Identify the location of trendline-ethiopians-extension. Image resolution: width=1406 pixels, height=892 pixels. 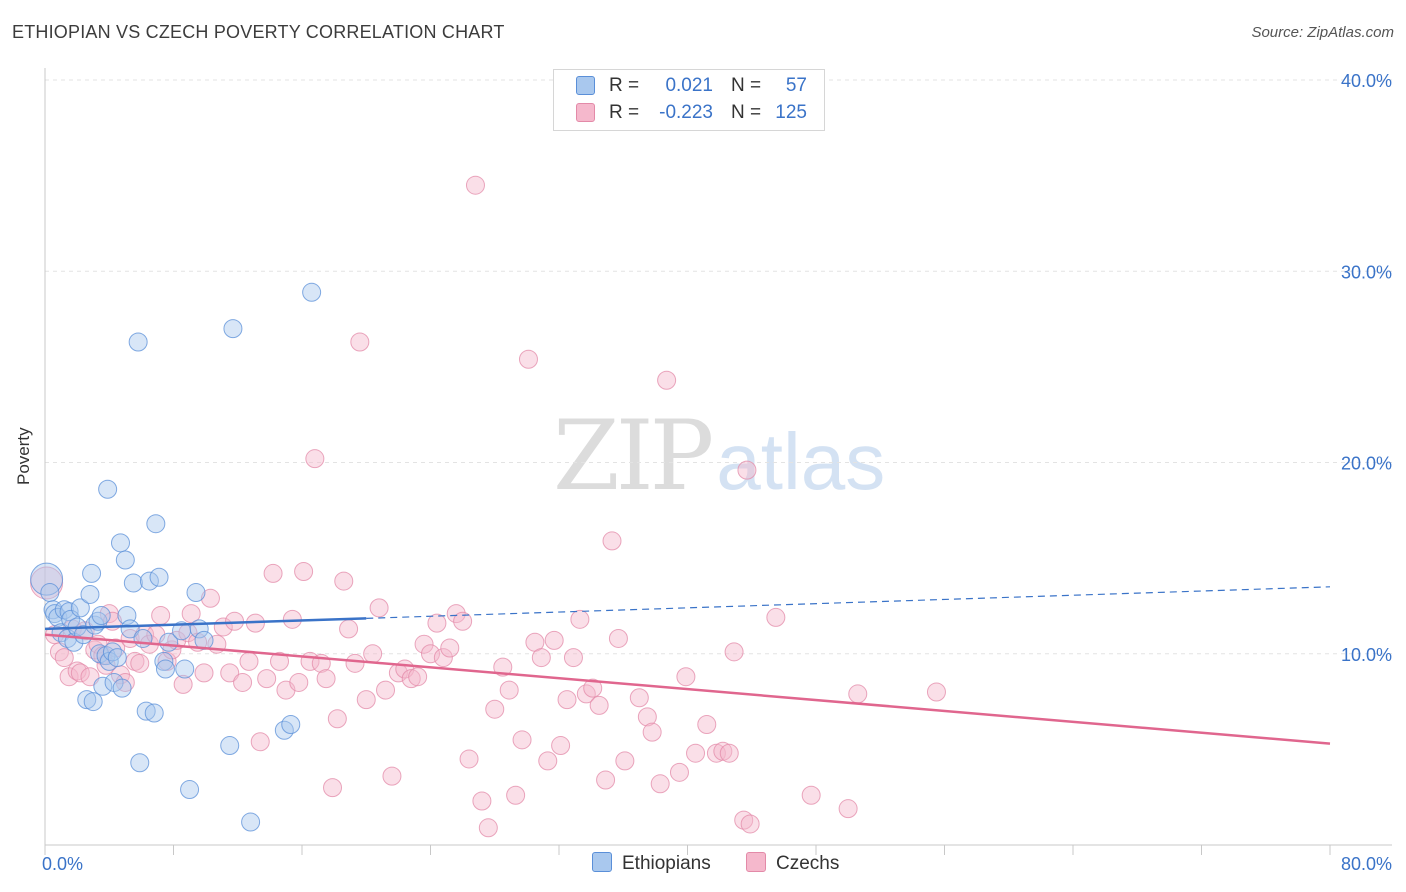
(848, 602).